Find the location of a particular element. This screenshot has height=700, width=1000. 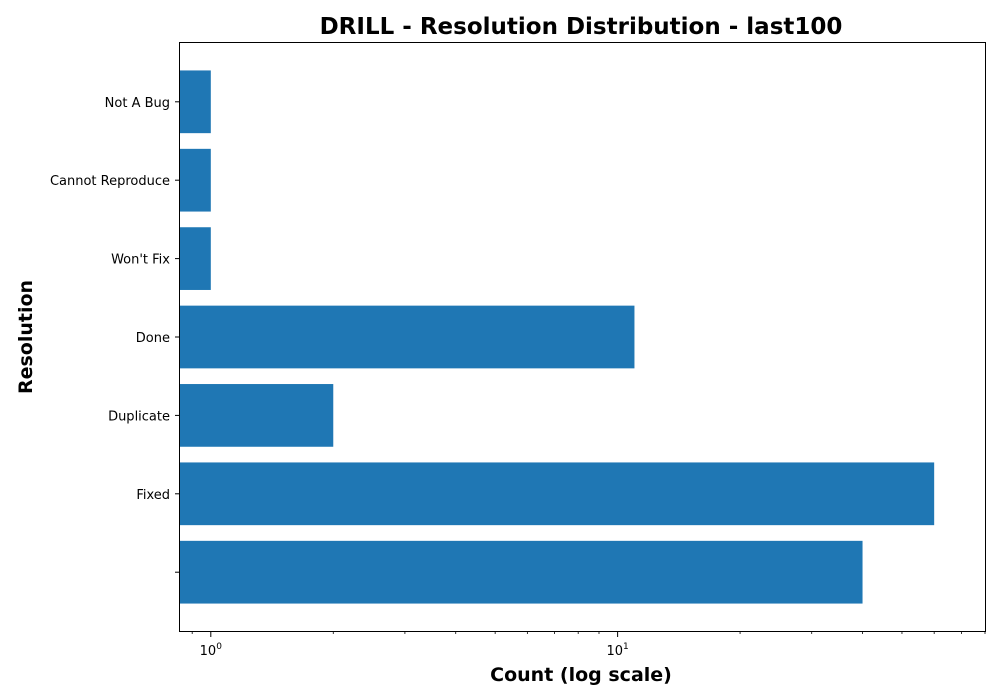

y-axis-label: Resolution is located at coordinates (26, 337).